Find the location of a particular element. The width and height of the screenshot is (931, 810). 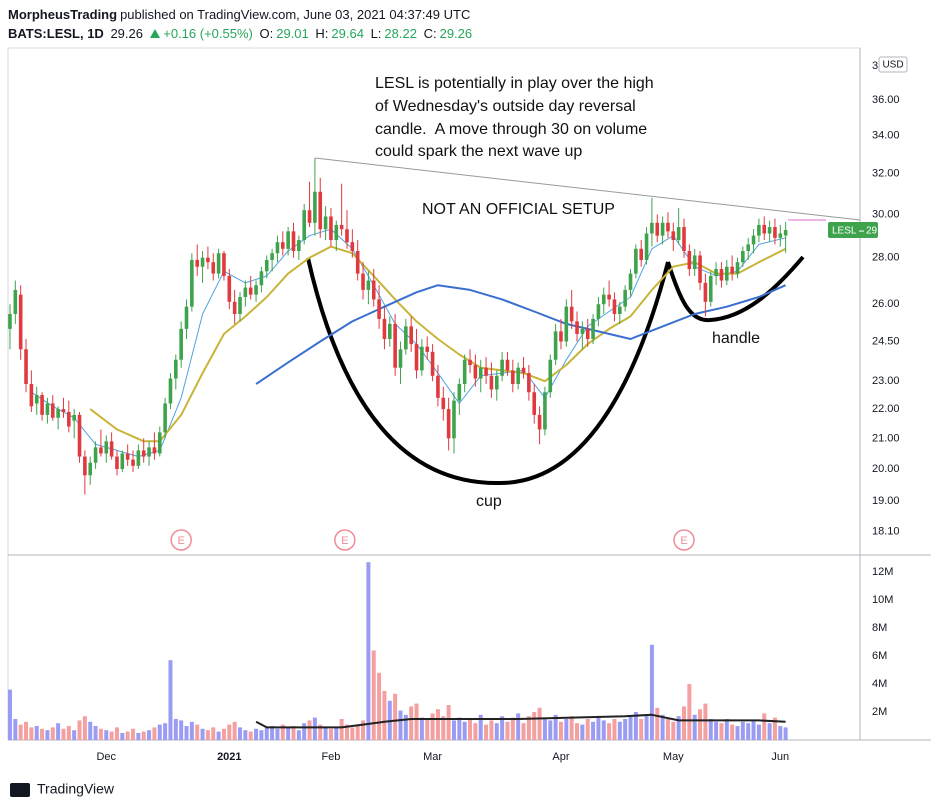

y-tick-label: 28.00 is located at coordinates (886, 258).